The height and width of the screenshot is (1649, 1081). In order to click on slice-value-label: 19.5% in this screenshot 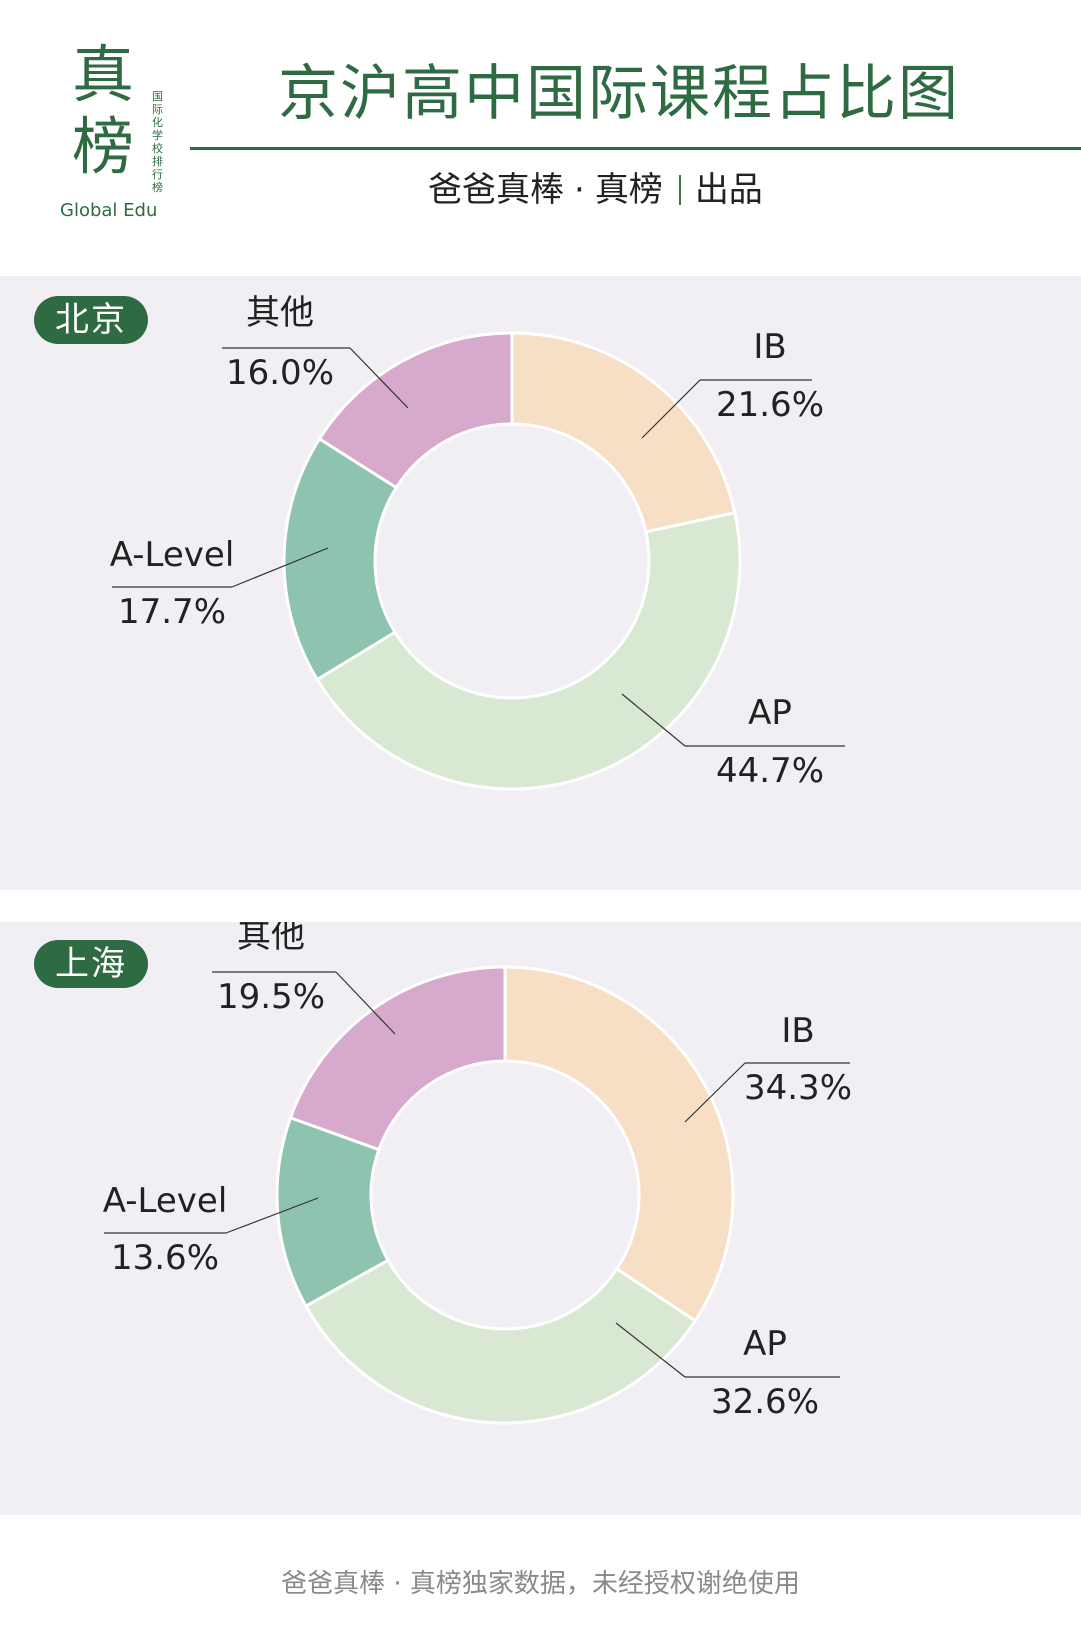, I will do `click(271, 997)`.